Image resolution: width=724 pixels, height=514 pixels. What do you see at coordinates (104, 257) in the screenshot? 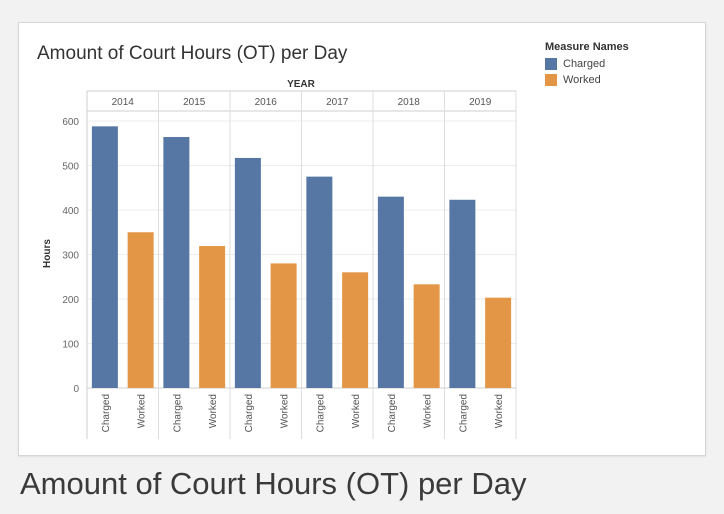
I see `bar-charged-2014` at bounding box center [104, 257].